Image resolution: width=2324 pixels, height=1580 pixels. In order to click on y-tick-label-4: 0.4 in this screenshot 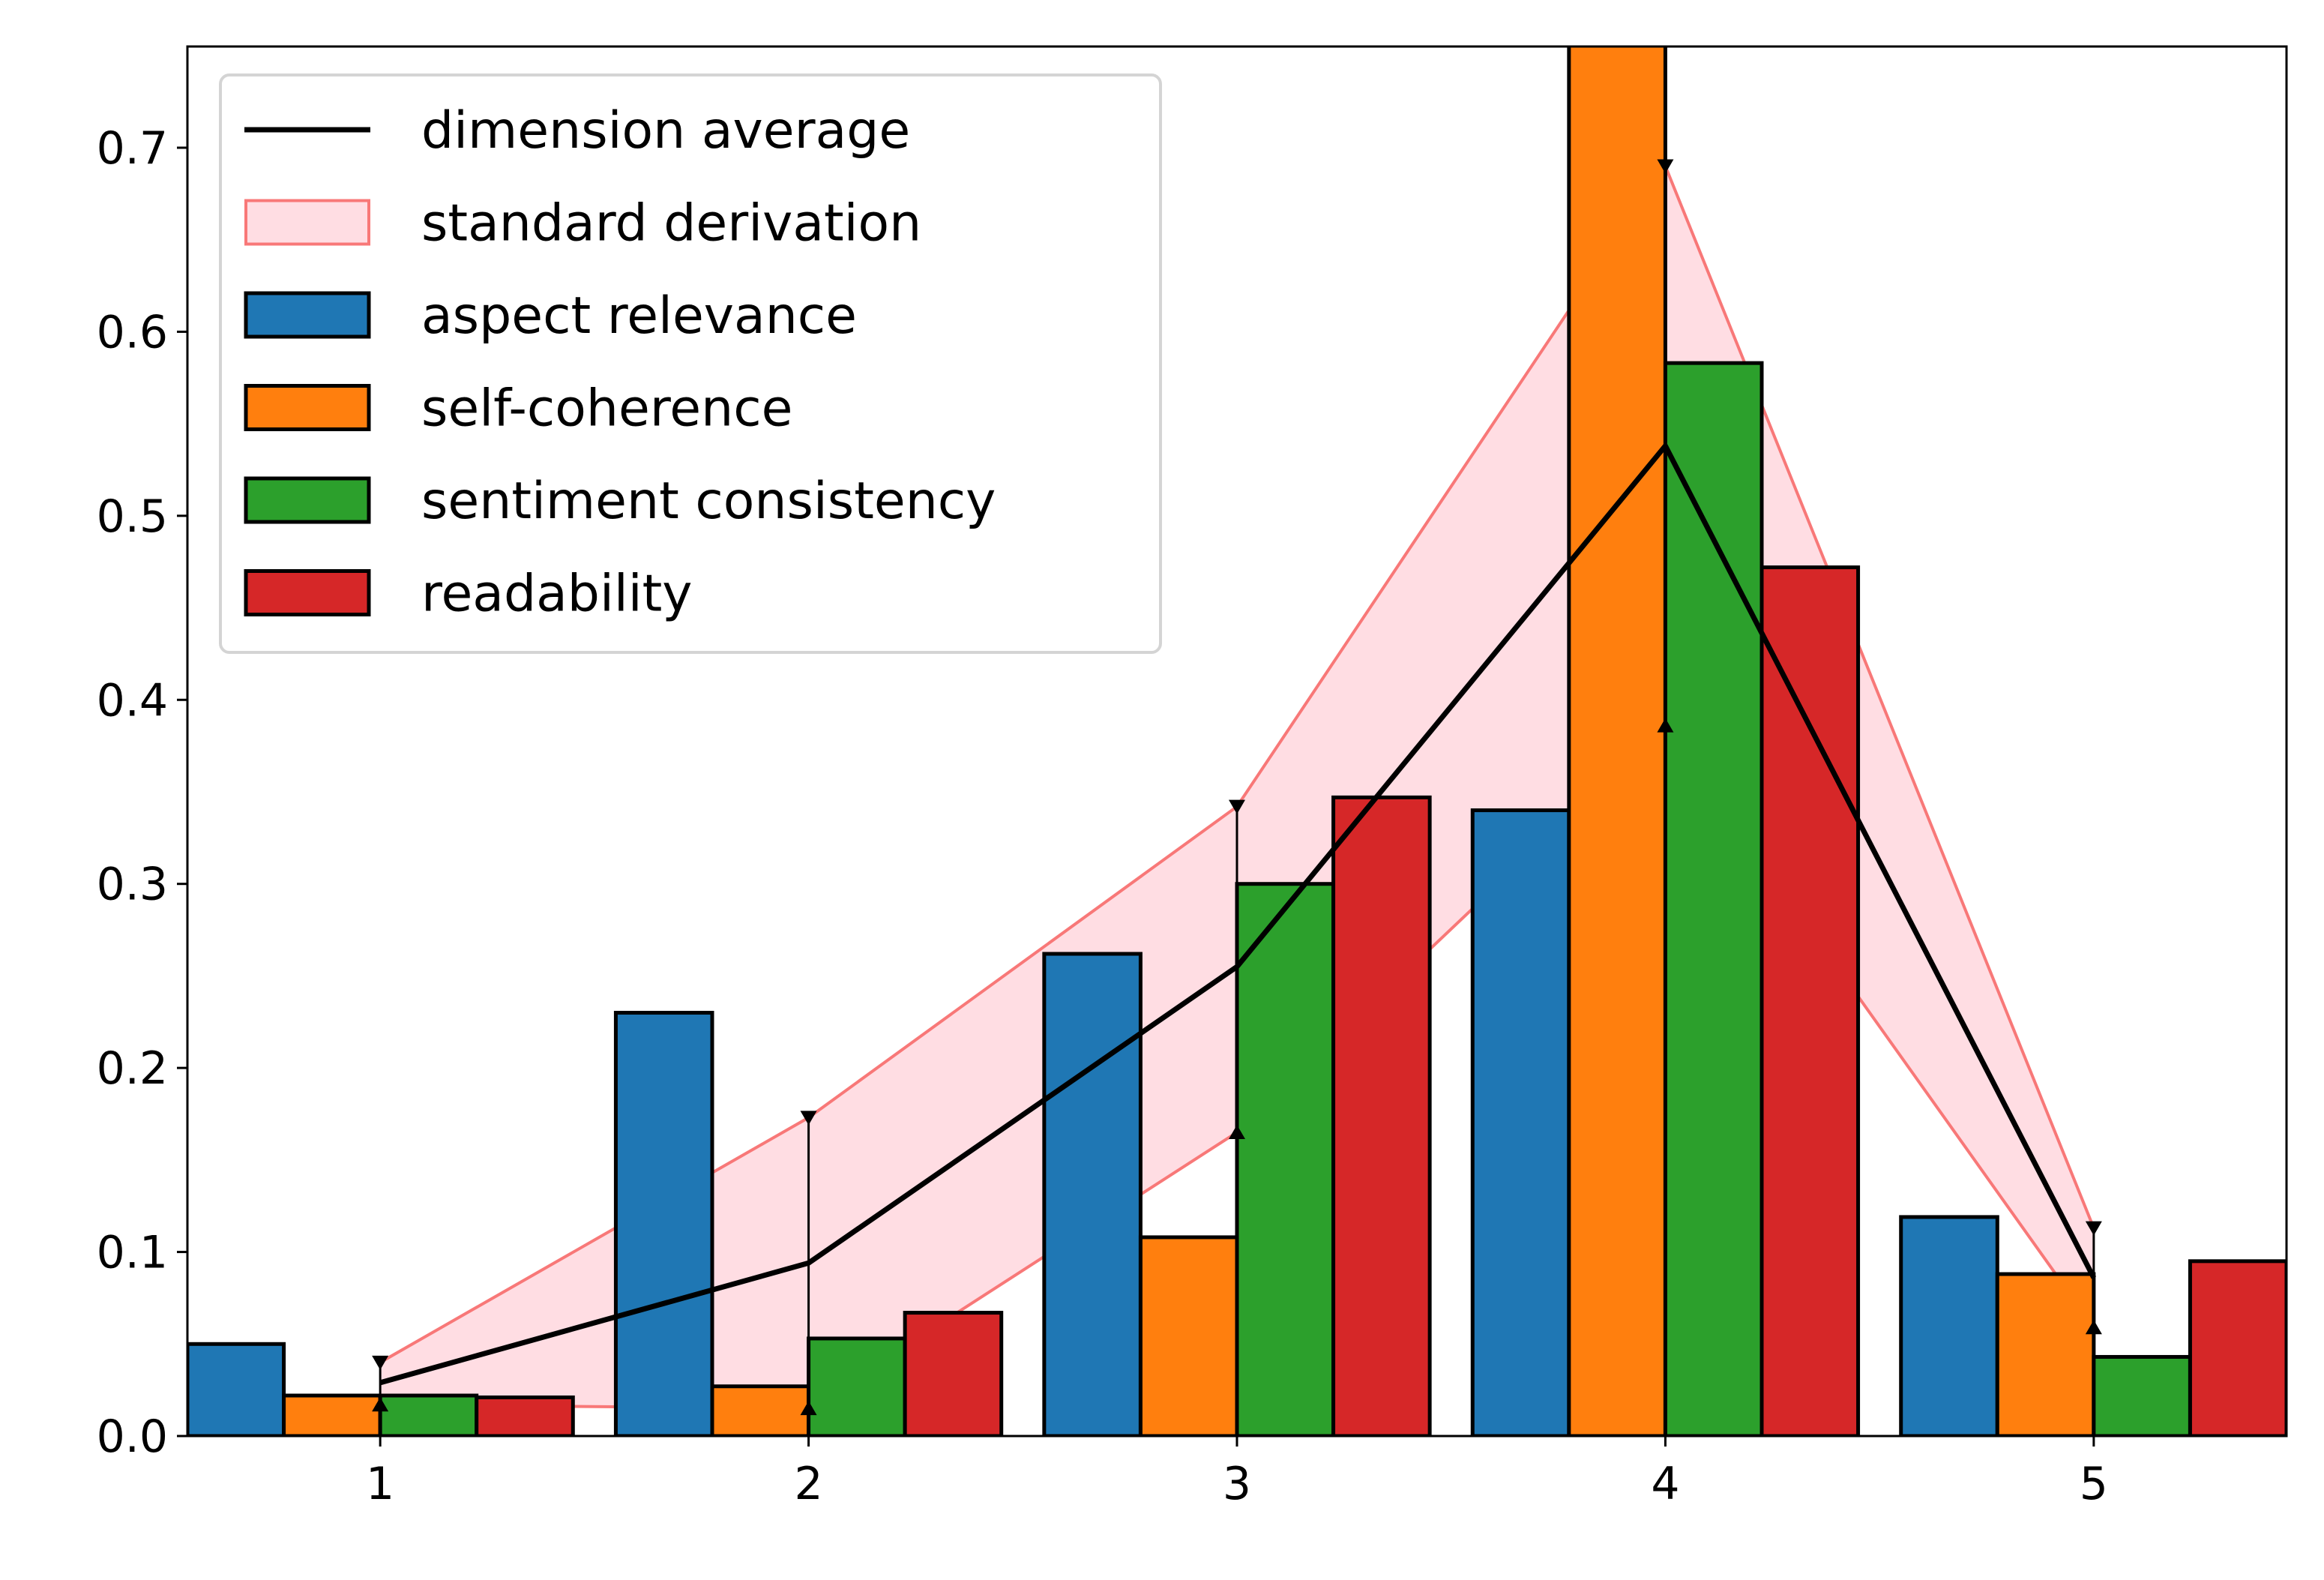, I will do `click(132, 700)`.